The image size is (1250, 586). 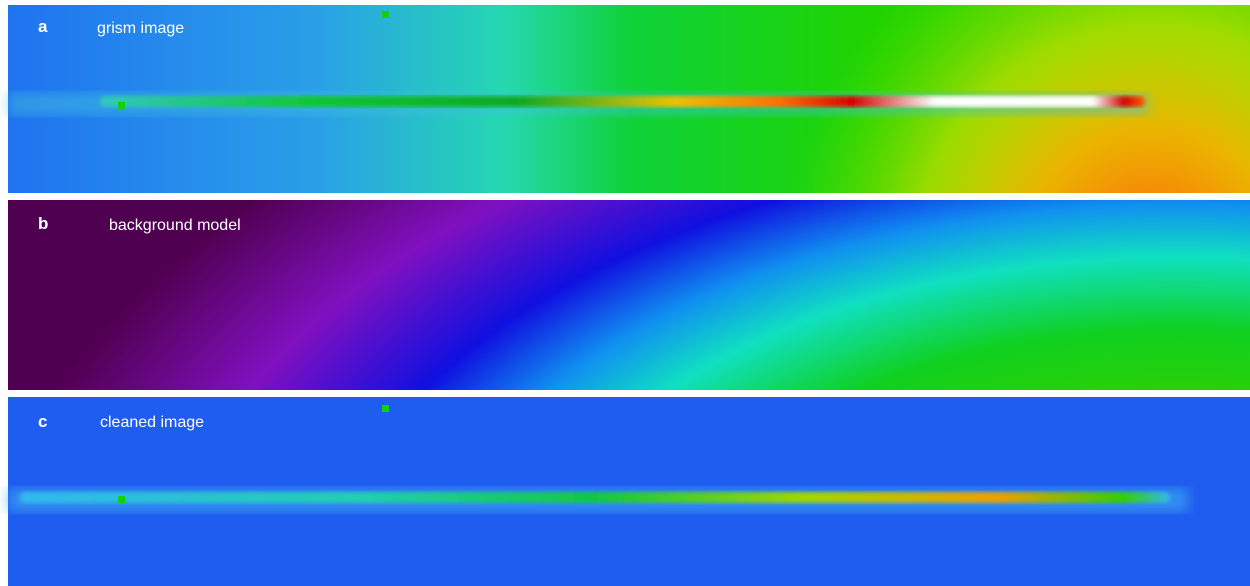 I want to click on panel-letter: a, so click(x=43, y=26).